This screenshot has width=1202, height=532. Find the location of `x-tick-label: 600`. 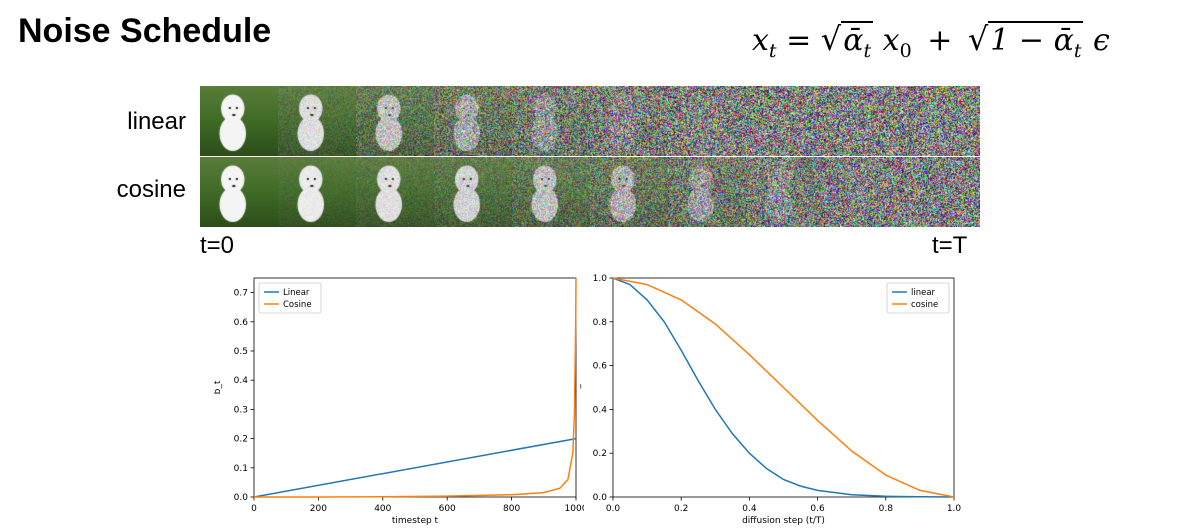

x-tick-label: 600 is located at coordinates (447, 509).